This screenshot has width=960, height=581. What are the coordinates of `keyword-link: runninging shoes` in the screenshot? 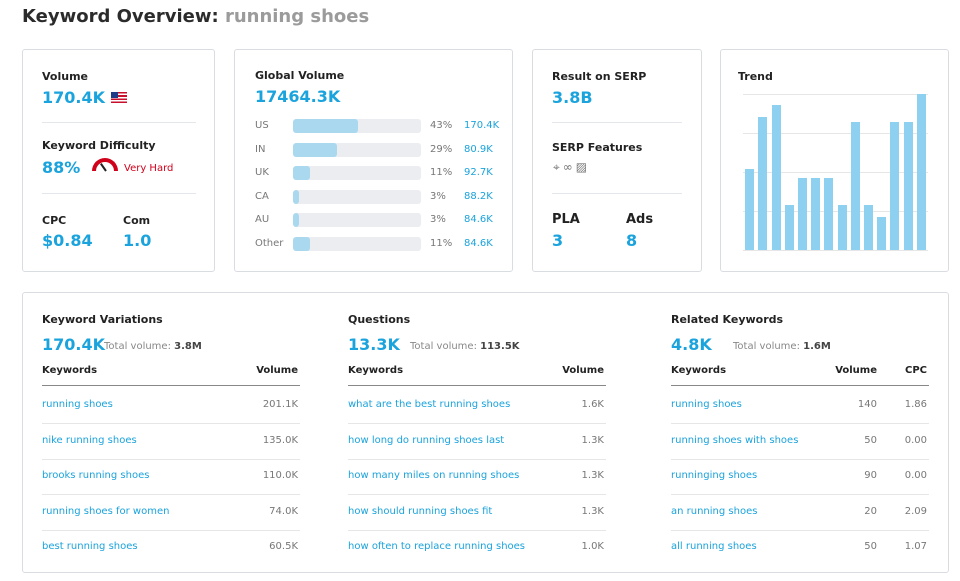 It's located at (714, 475).